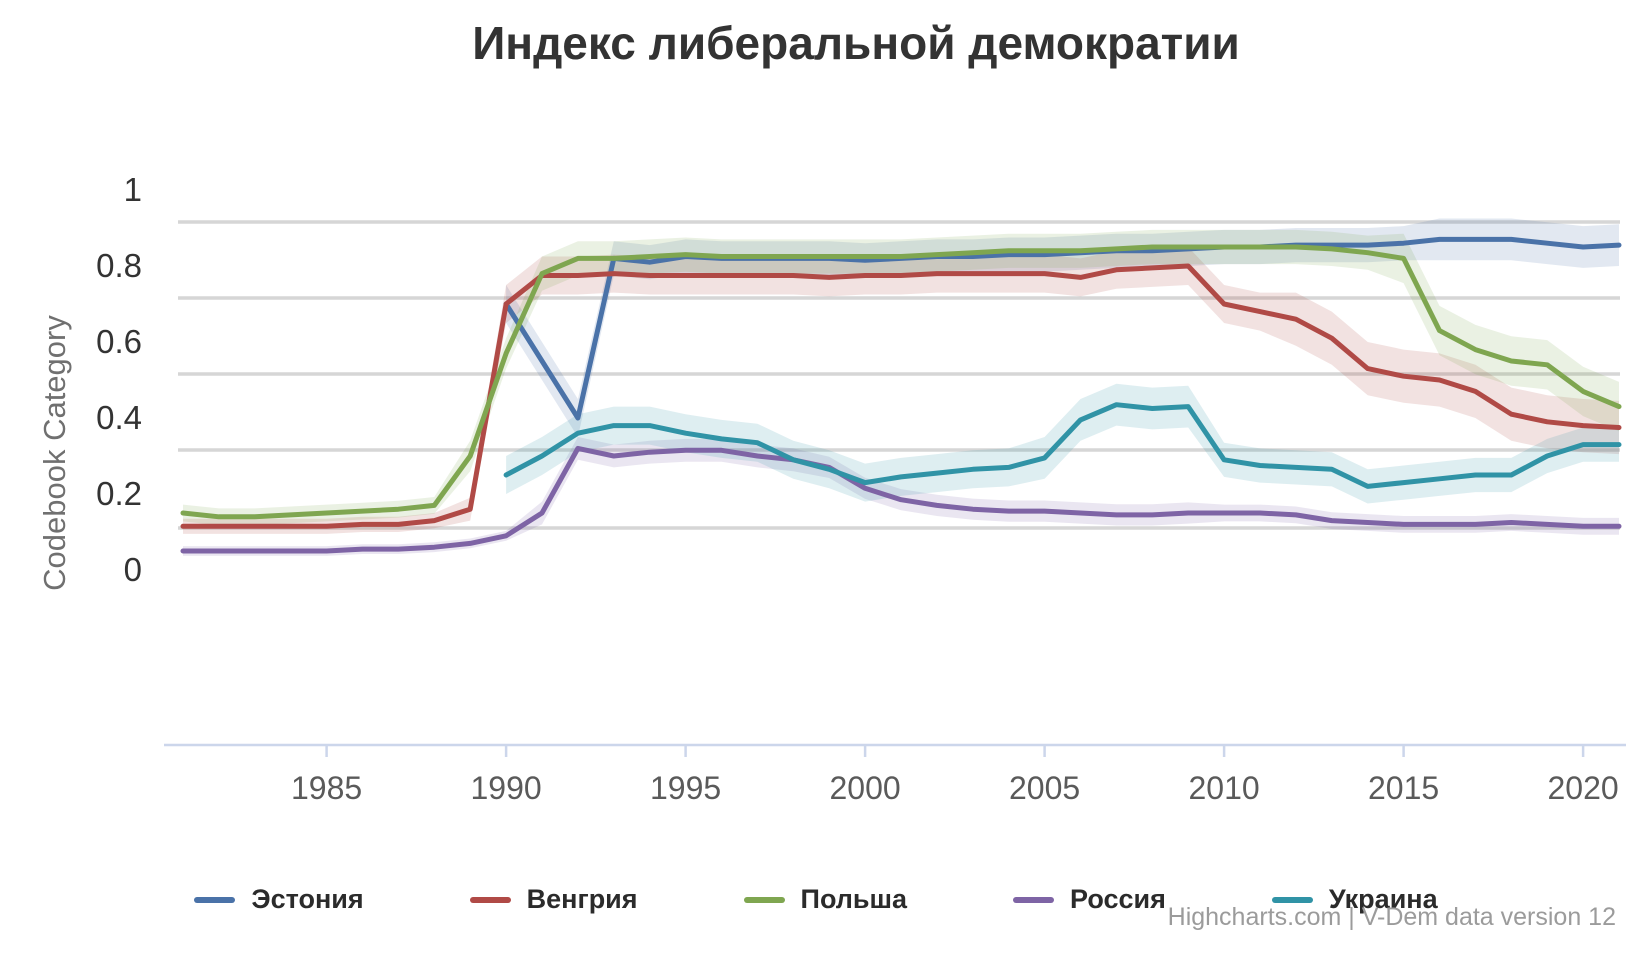  What do you see at coordinates (1044, 788) in the screenshot?
I see `x-axis-label: 2005` at bounding box center [1044, 788].